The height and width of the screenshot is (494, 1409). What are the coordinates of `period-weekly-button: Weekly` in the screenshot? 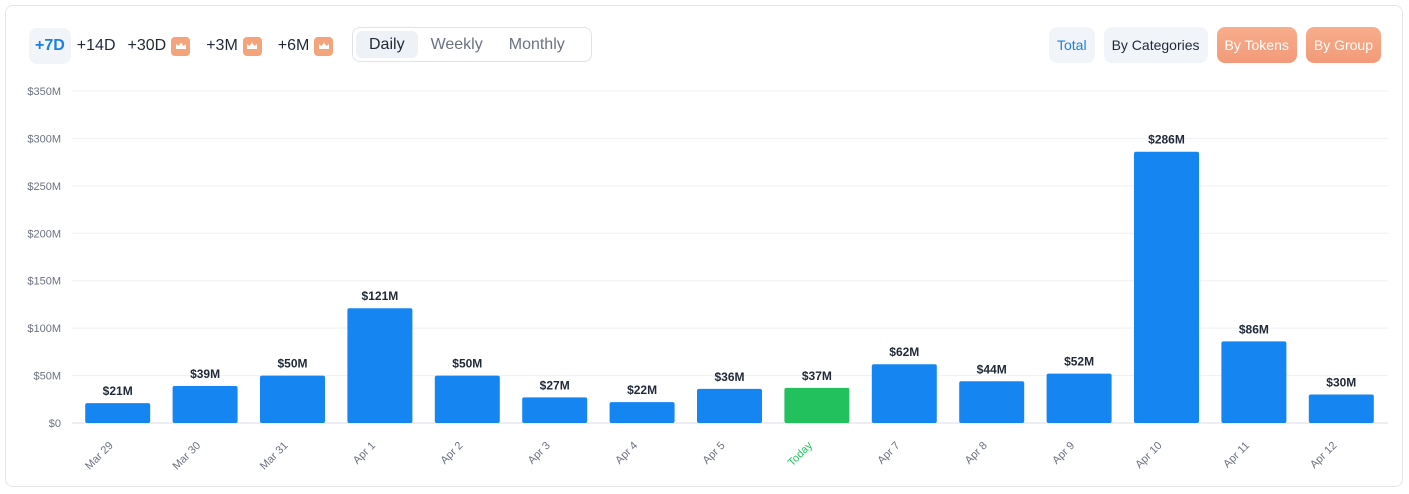 It's located at (456, 44).